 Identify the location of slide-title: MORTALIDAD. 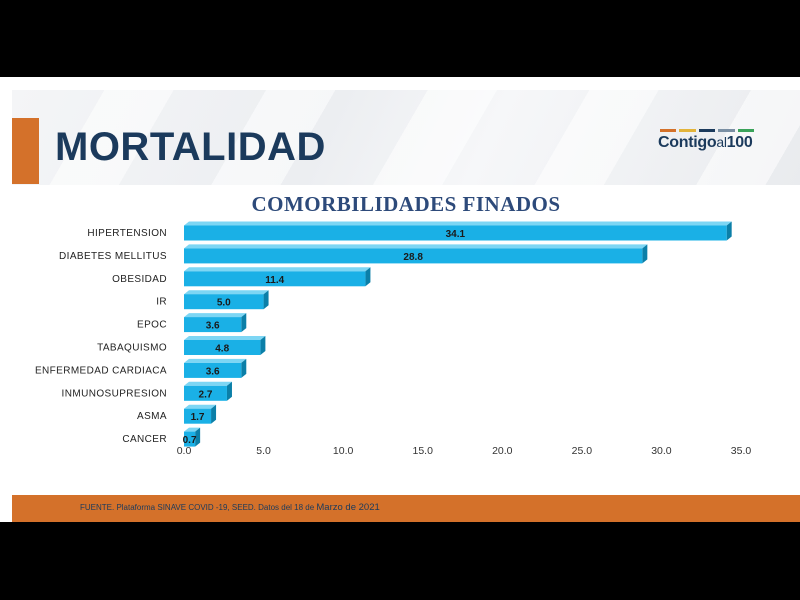
(190, 147).